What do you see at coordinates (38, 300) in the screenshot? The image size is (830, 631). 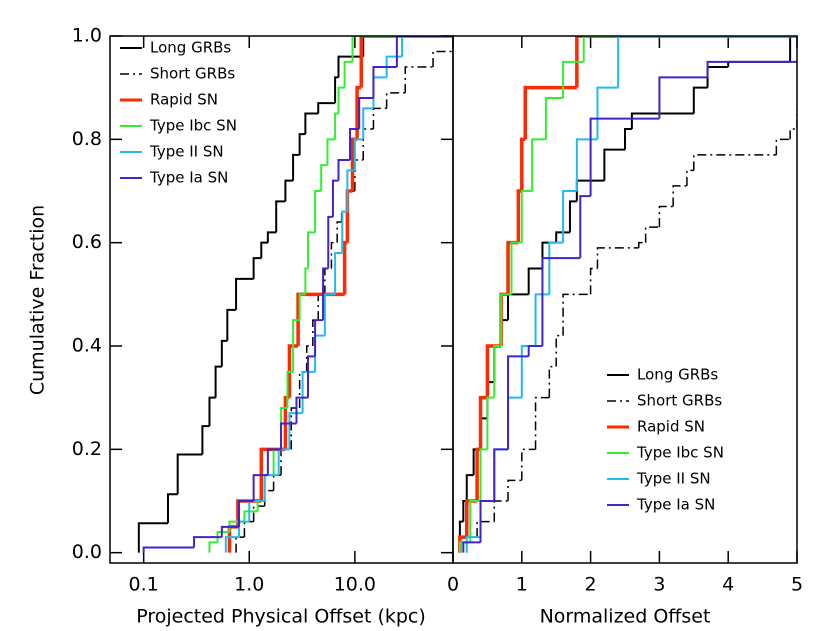 I see `y-axis-title: Cumulative Fraction` at bounding box center [38, 300].